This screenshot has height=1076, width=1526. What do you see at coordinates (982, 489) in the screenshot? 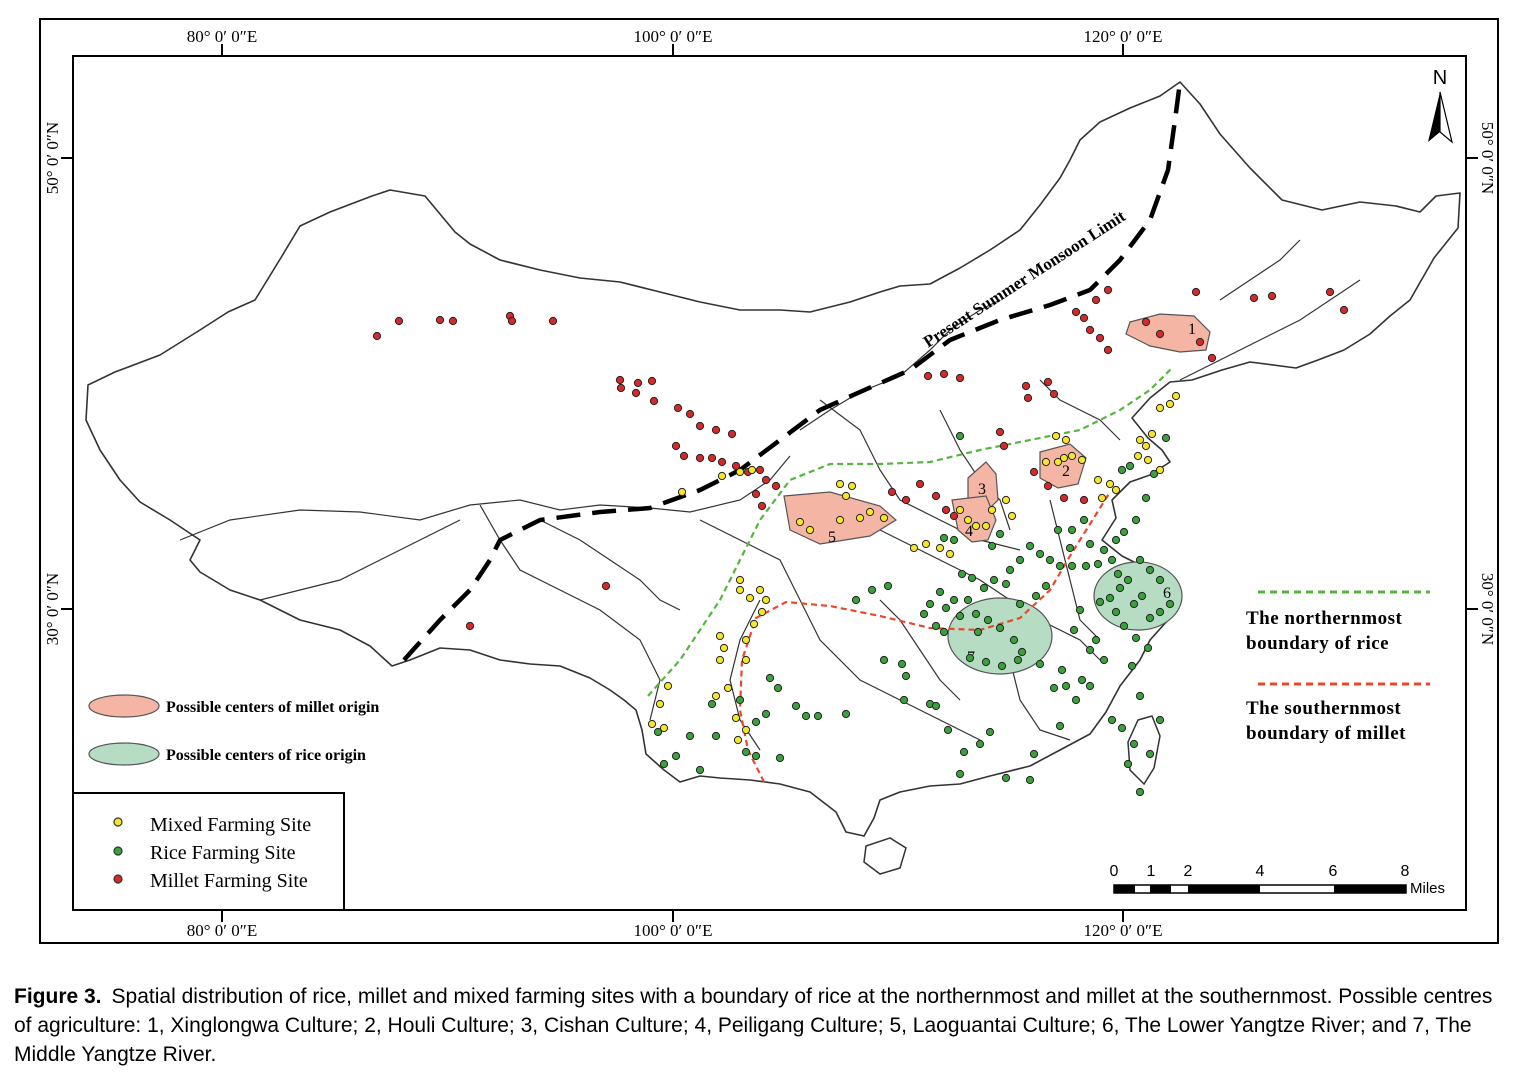
I see `center-number-3: 3` at bounding box center [982, 489].